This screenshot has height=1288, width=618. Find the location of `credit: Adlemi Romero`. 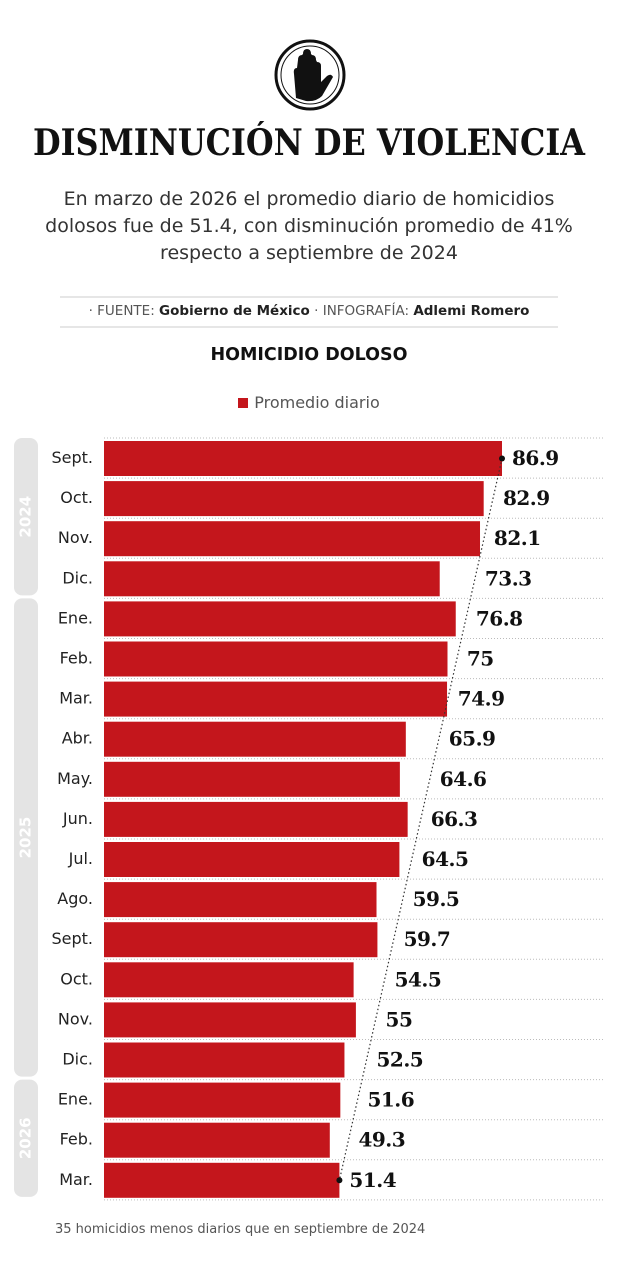

credit: Adlemi Romero is located at coordinates (471, 311).